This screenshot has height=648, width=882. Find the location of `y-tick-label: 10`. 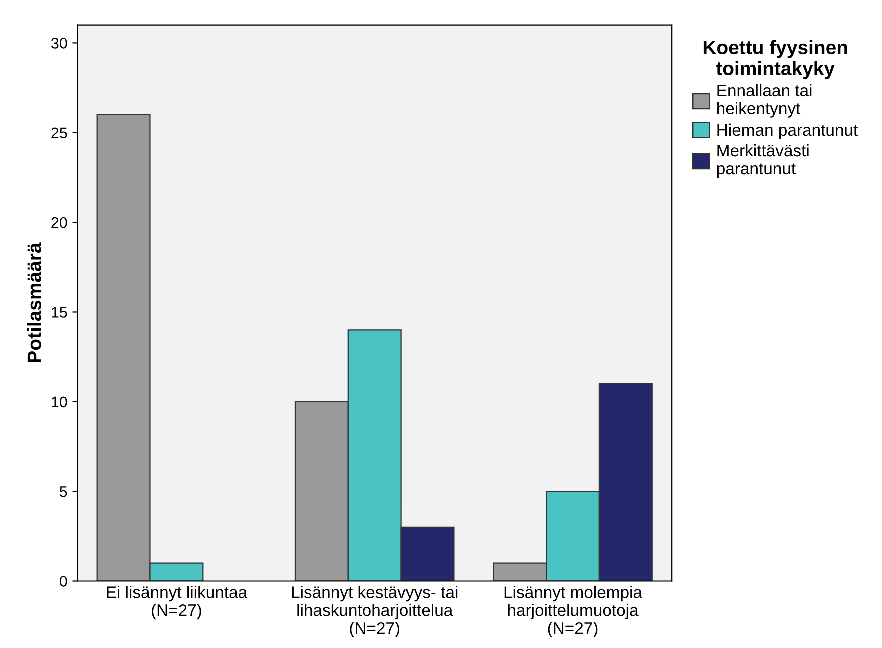

y-tick-label: 10 is located at coordinates (60, 402).